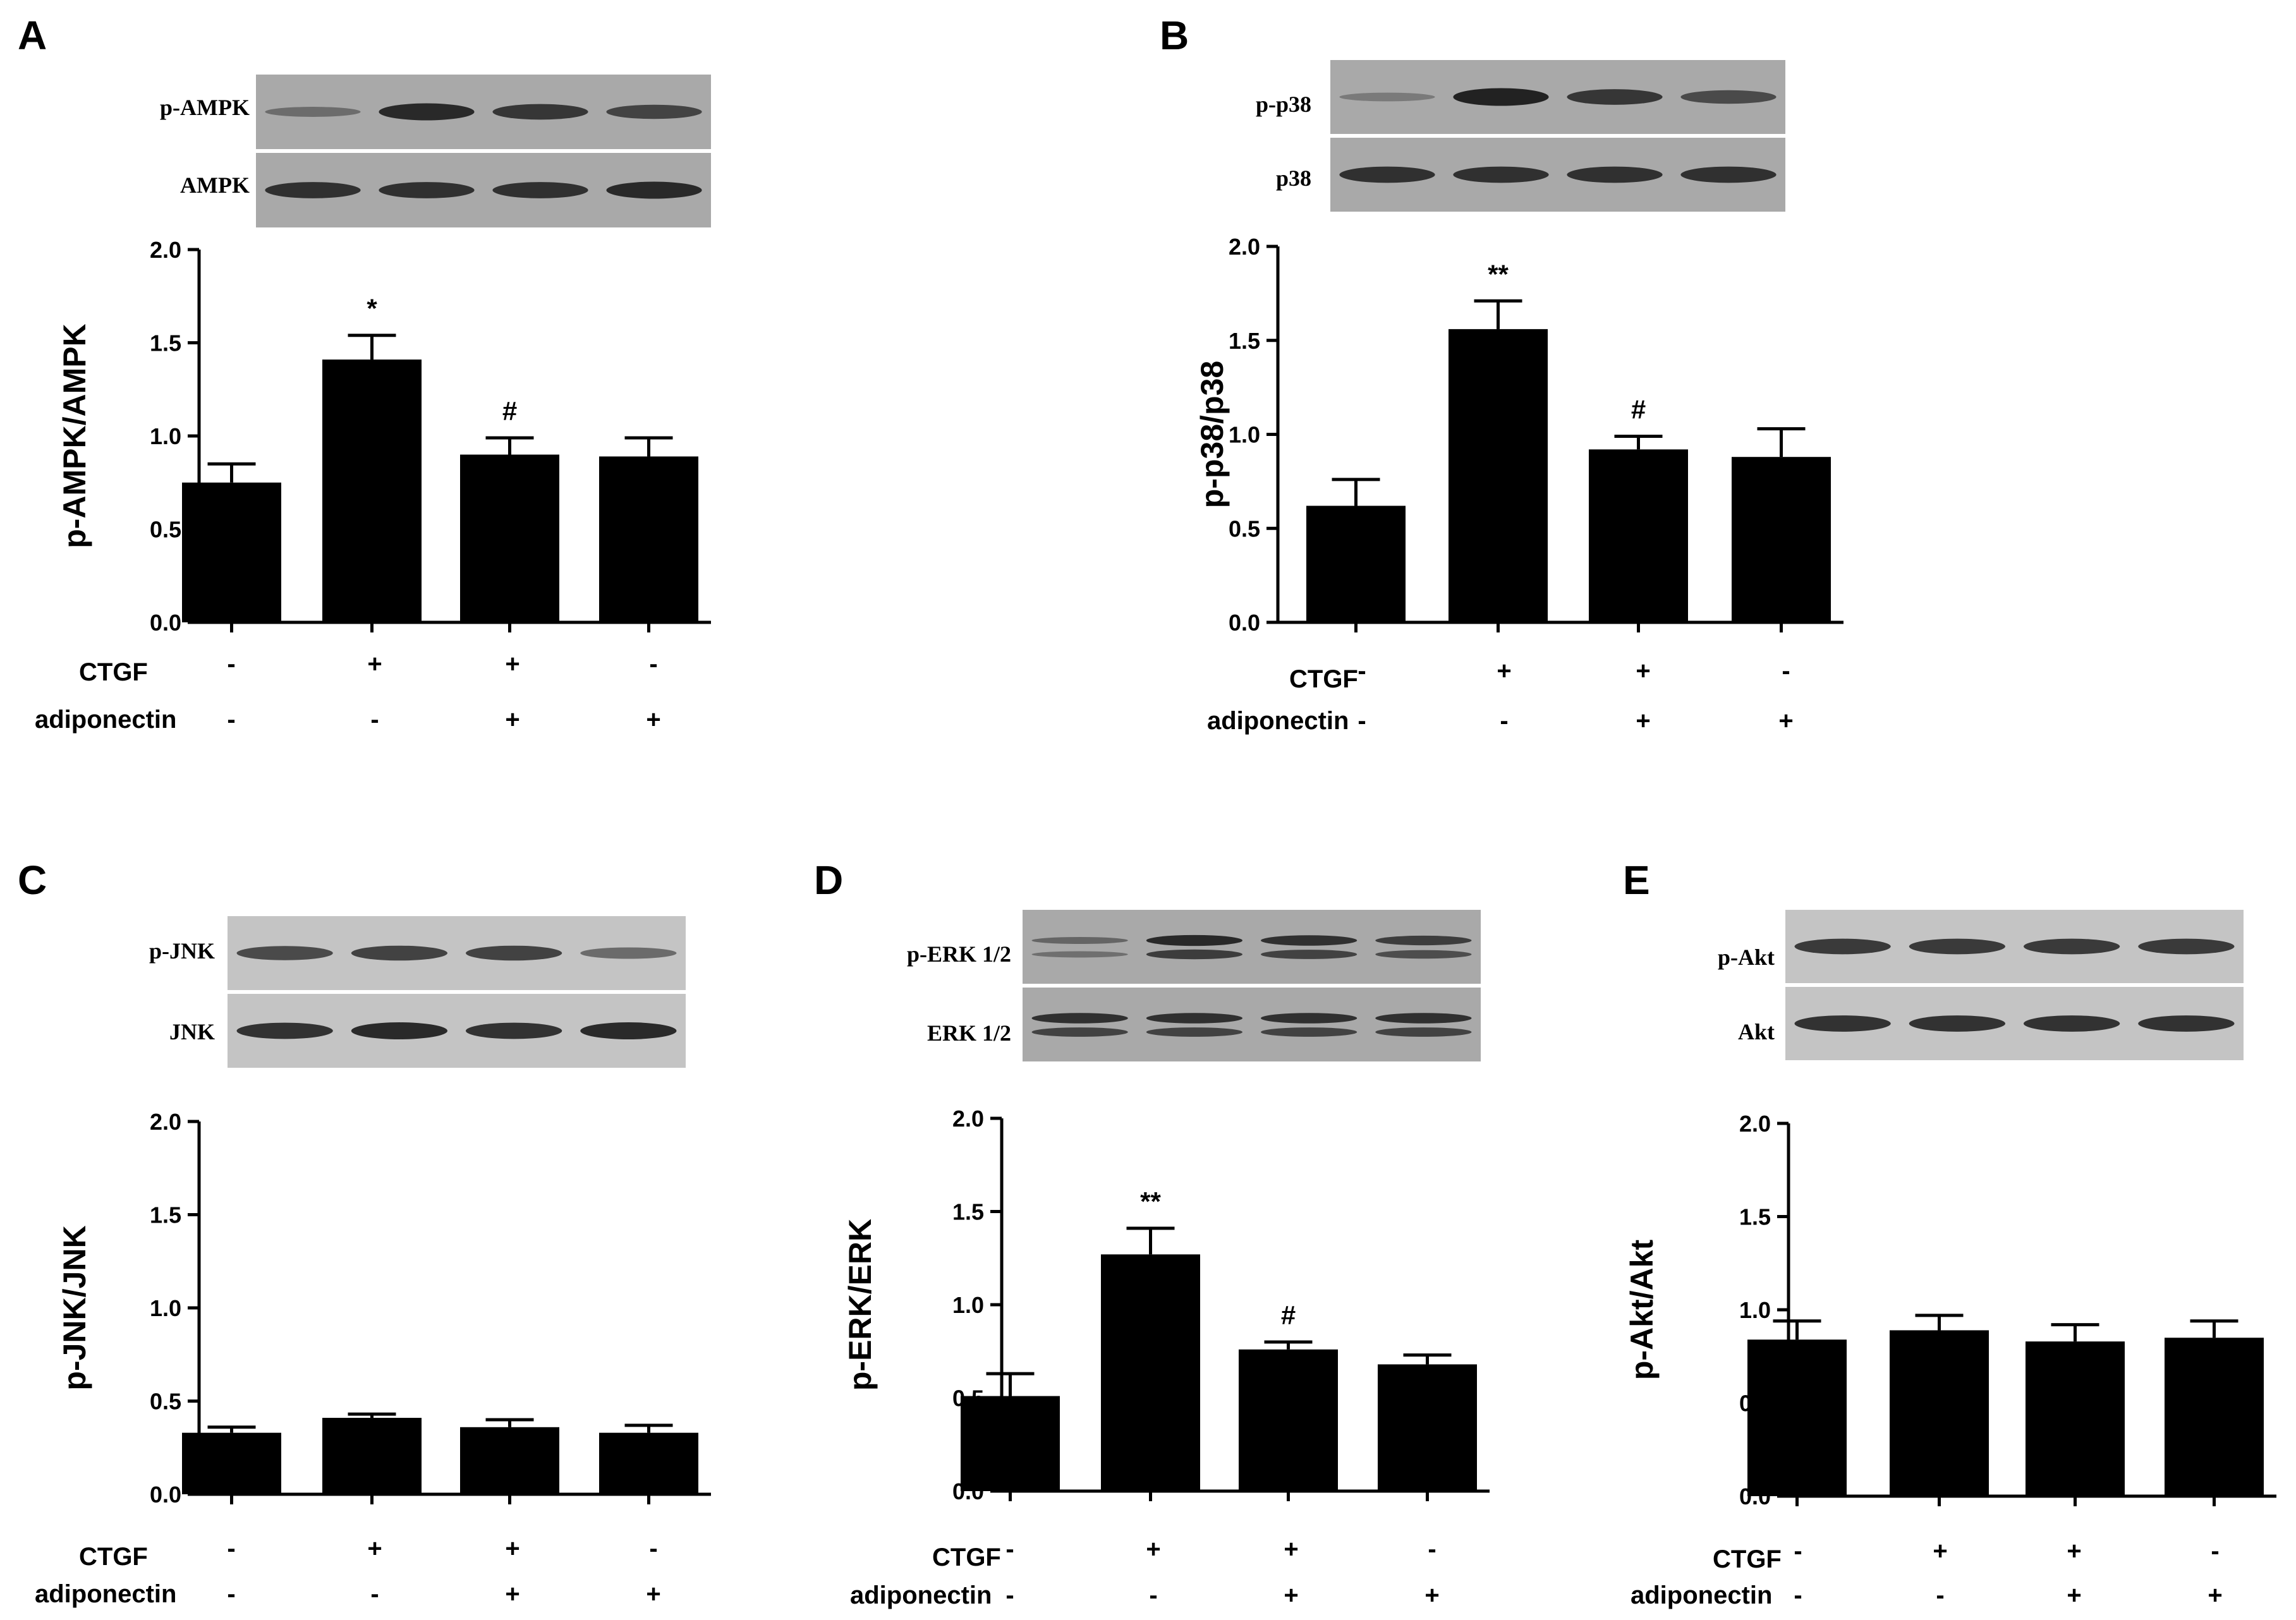 This screenshot has height=1620, width=2296. I want to click on blot-strip, so click(1252, 947).